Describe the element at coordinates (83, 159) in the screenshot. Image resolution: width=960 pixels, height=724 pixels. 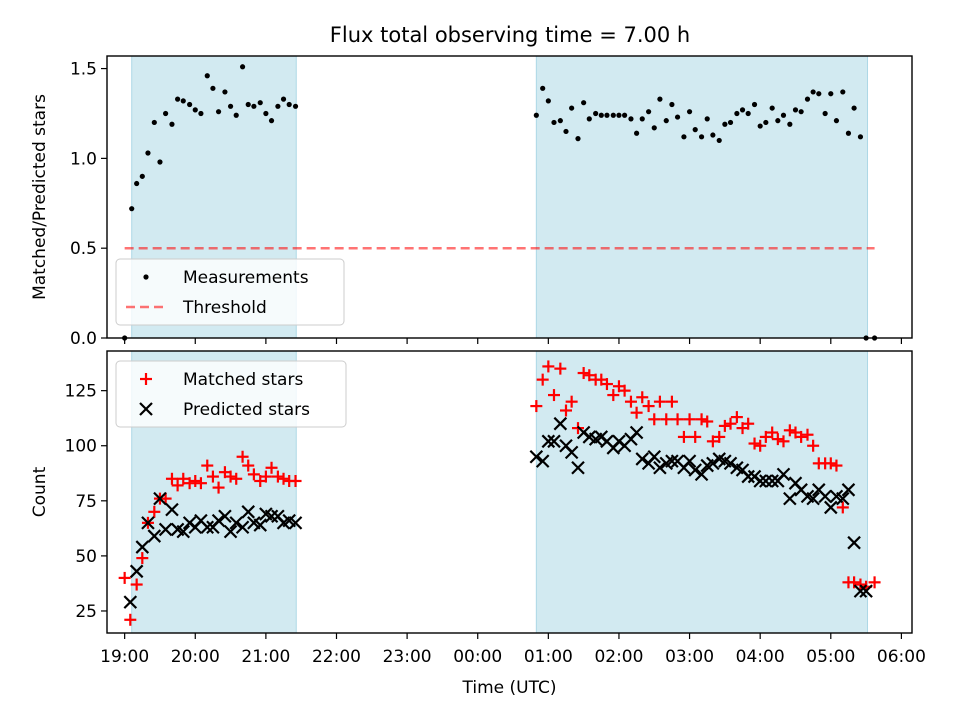
I see `y-tick-label: 1.0` at that location.